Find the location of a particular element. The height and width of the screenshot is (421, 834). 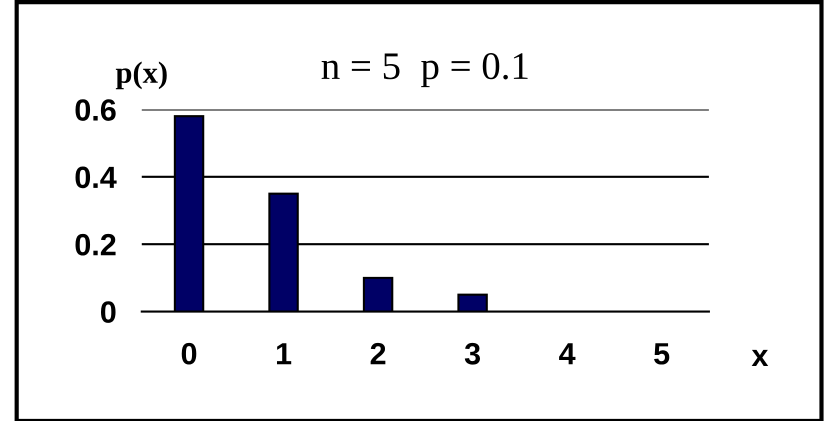

x-tick-label: 1 is located at coordinates (284, 353).